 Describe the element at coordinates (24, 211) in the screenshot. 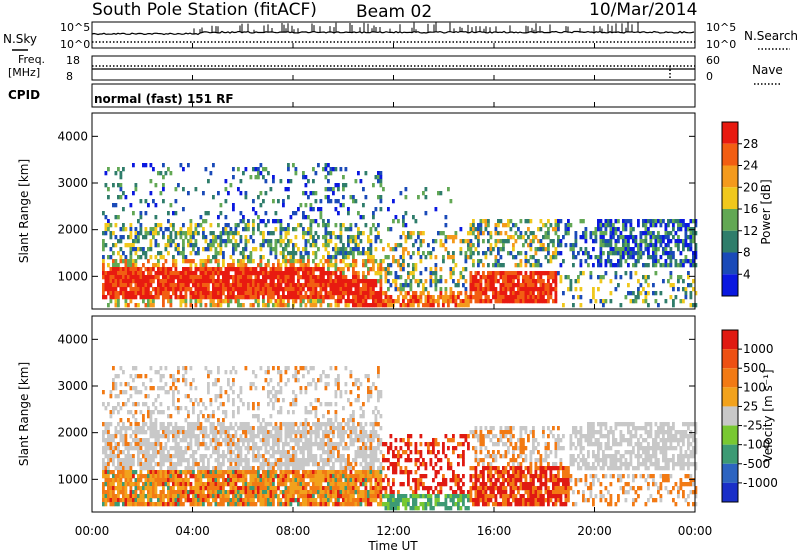

I see `power-ylabel: Slant Range [km]` at that location.